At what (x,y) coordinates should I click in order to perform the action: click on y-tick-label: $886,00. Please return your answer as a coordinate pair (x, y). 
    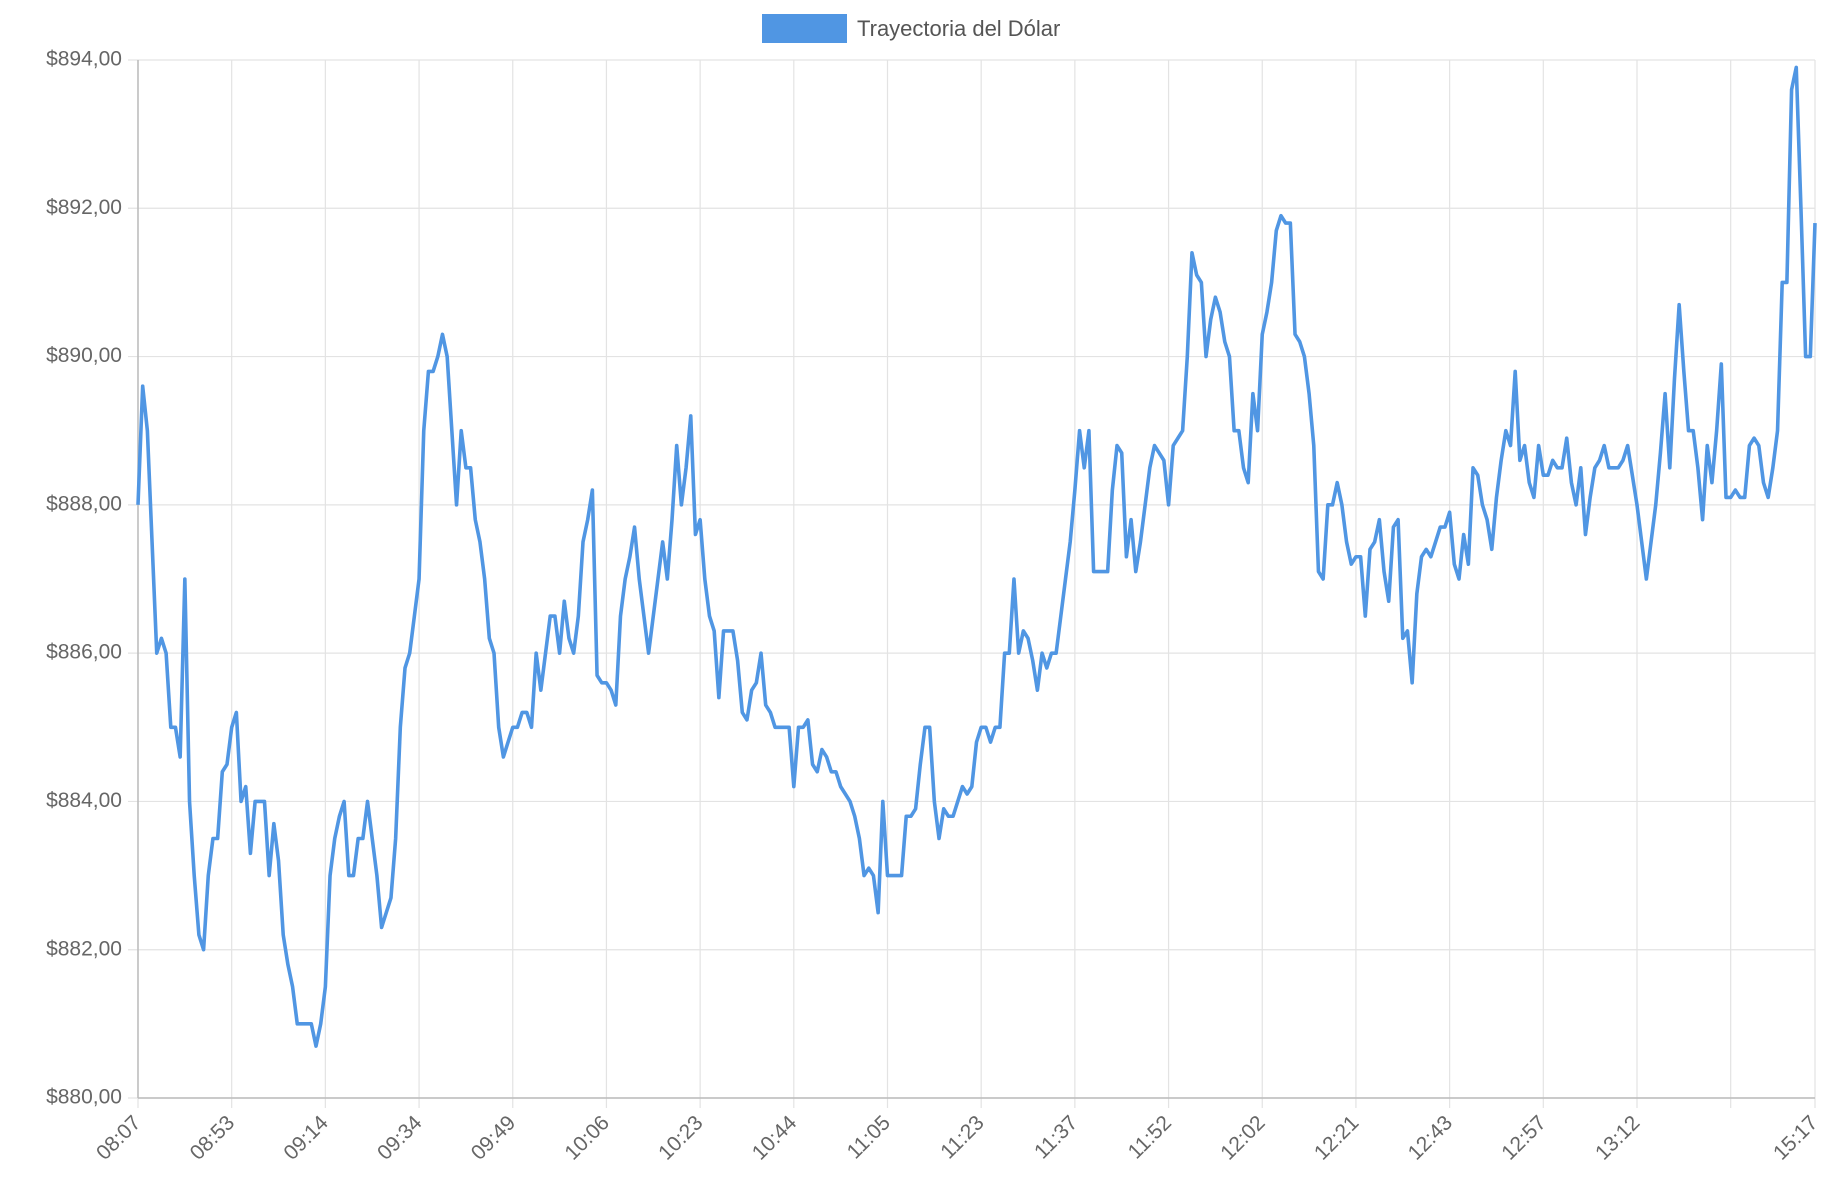
    Looking at the image, I should click on (84, 652).